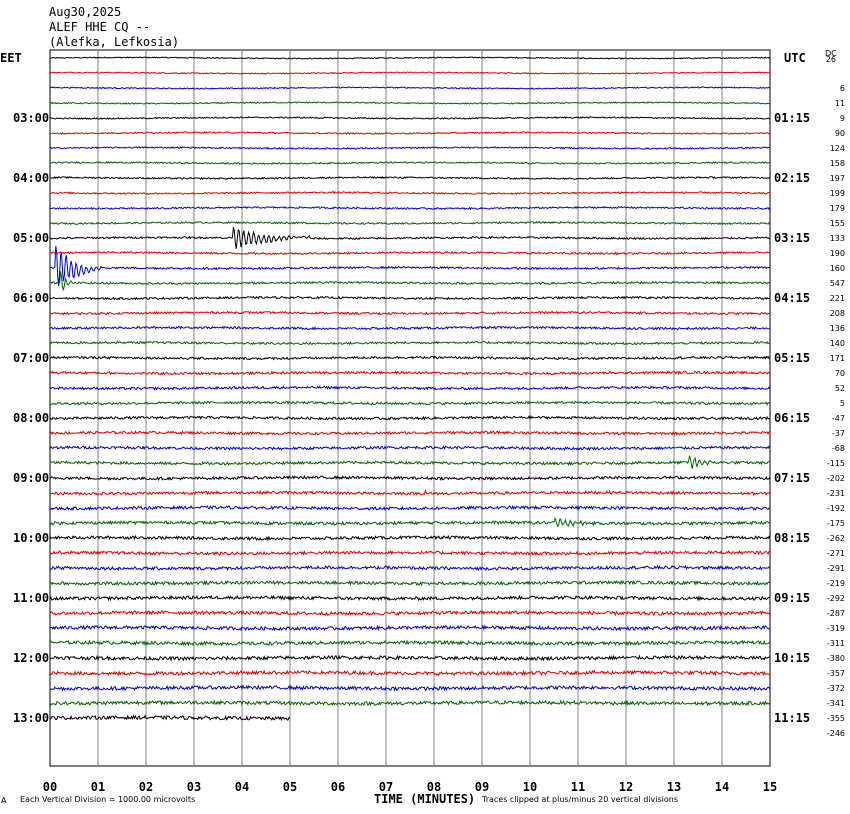 This screenshot has width=850, height=814. I want to click on dc-offset-label: -341, so click(836, 703).